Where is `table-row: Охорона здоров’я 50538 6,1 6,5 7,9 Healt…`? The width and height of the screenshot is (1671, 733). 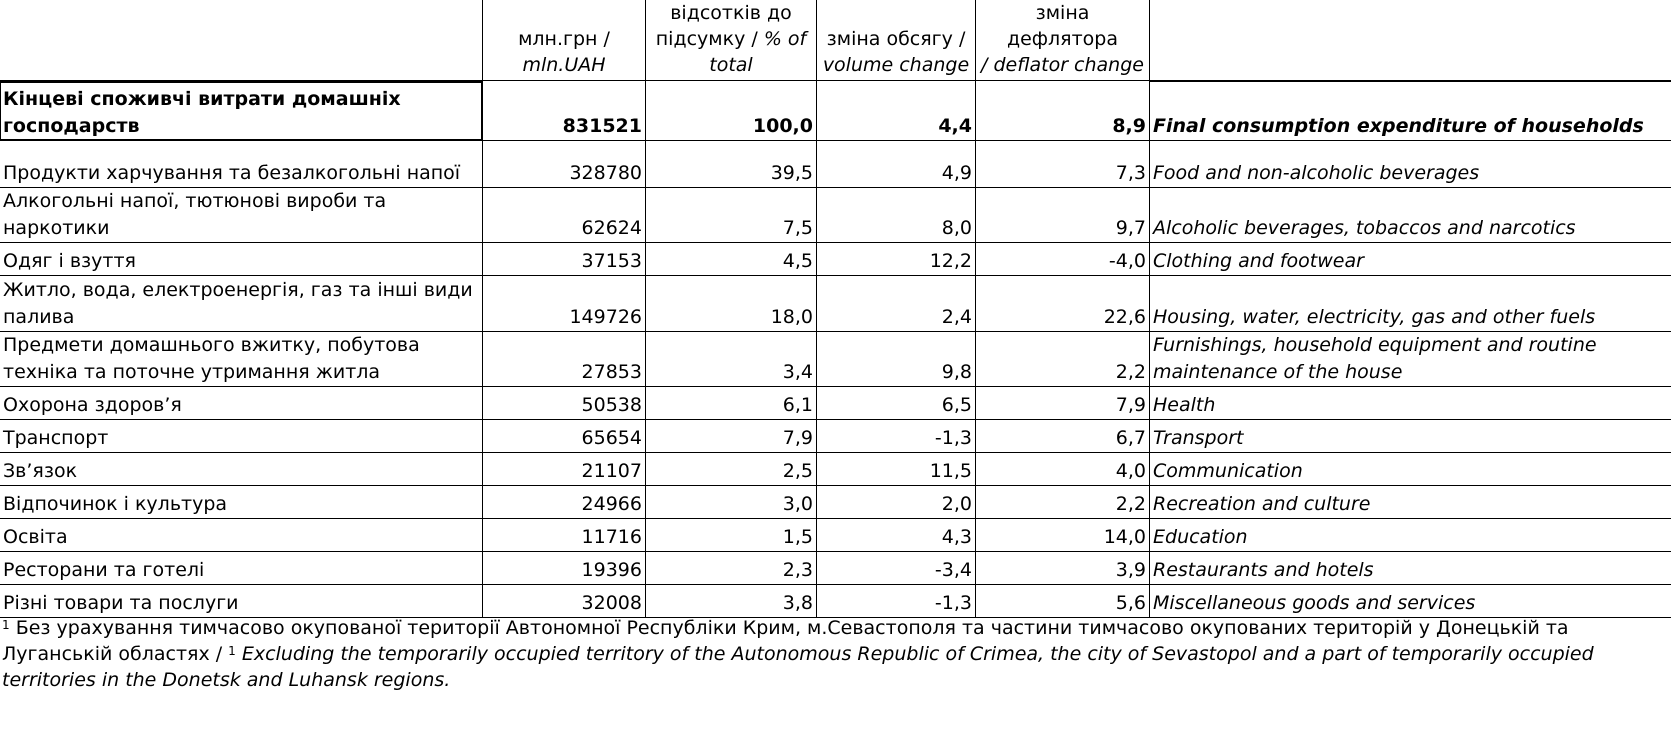
table-row: Охорона здоров’я 50538 6,1 6,5 7,9 Healt… is located at coordinates (835, 403).